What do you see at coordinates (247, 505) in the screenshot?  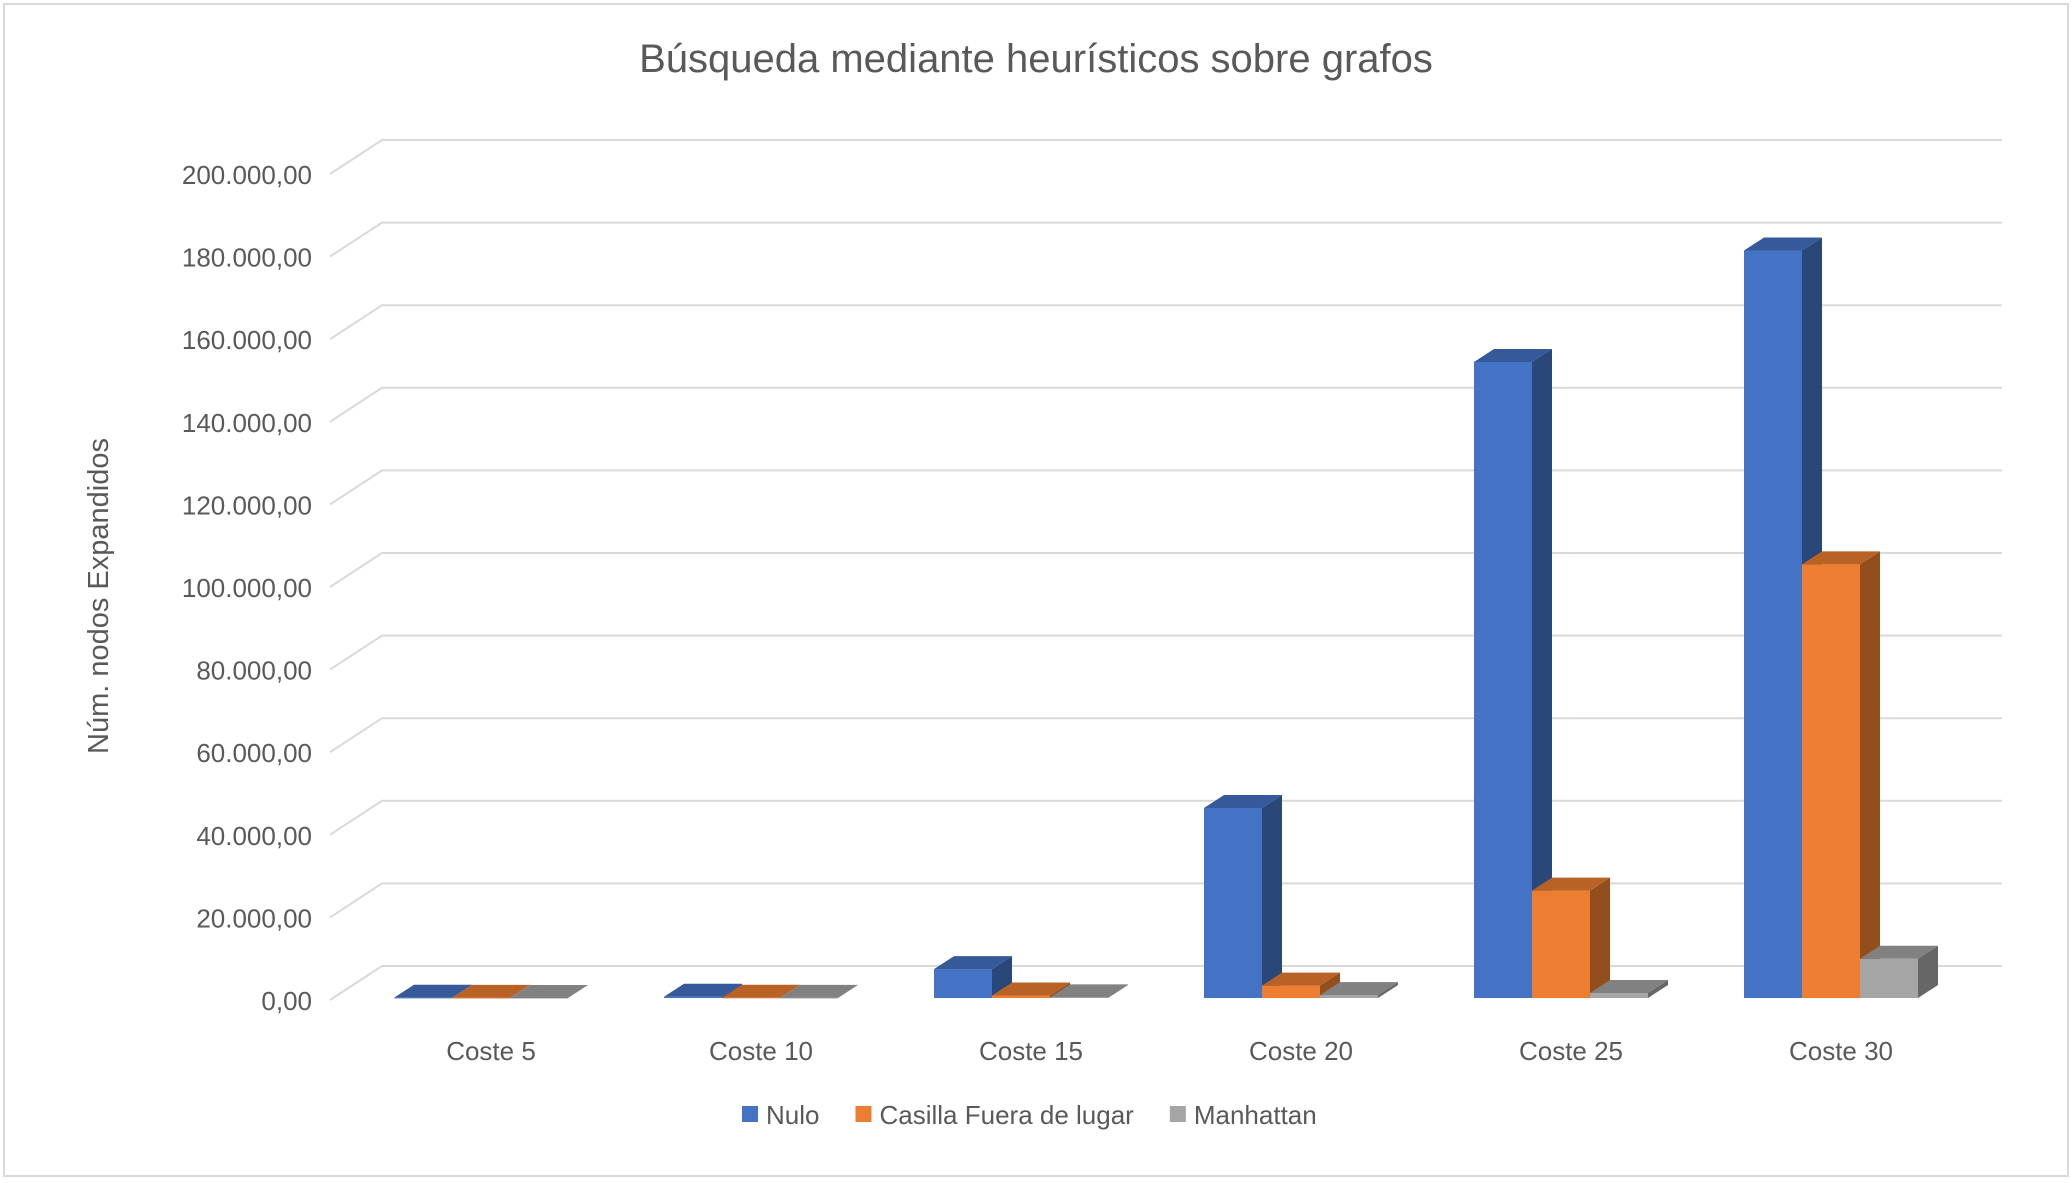 I see `y-tick-label: 120.000,00` at bounding box center [247, 505].